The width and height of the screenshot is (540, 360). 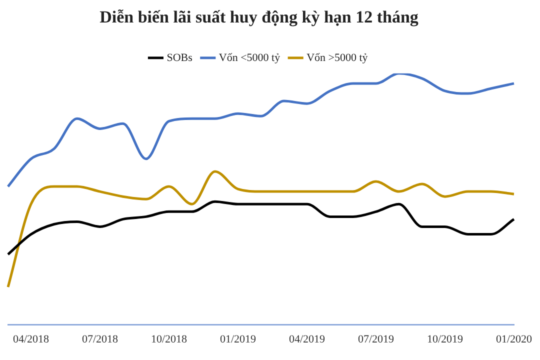 I want to click on legend-label: Vốn <5000 tỷ, so click(x=249, y=58).